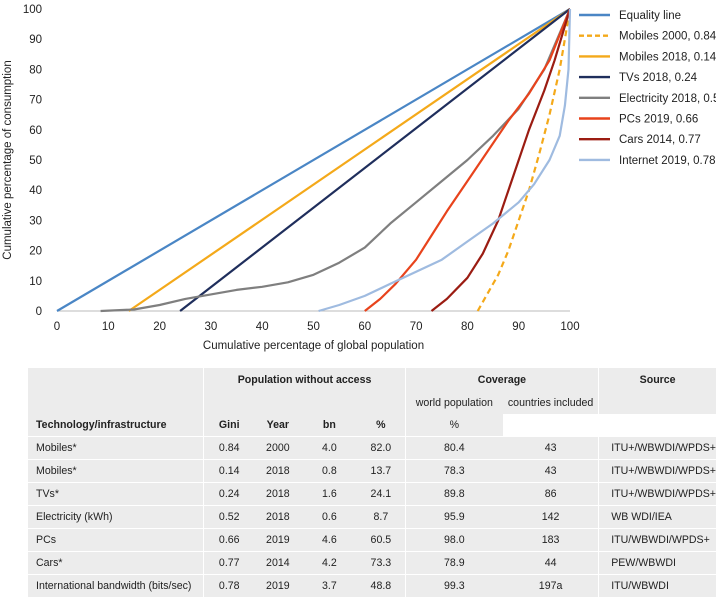  What do you see at coordinates (116, 494) in the screenshot?
I see `technology-cell: TVs*` at bounding box center [116, 494].